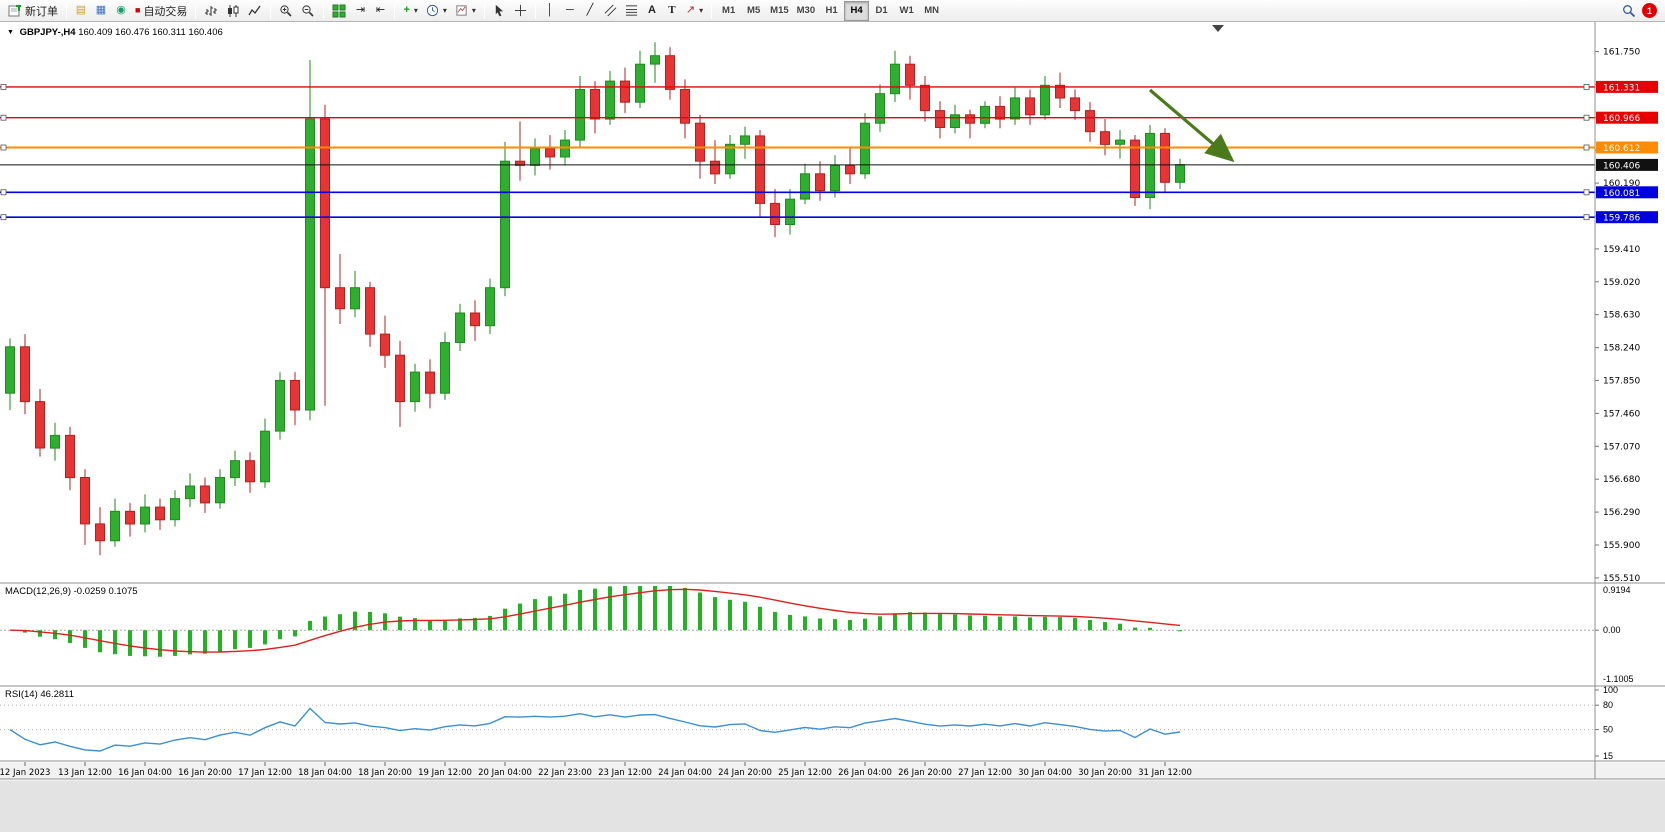  What do you see at coordinates (211, 11) in the screenshot?
I see `bar-chart-button` at bounding box center [211, 11].